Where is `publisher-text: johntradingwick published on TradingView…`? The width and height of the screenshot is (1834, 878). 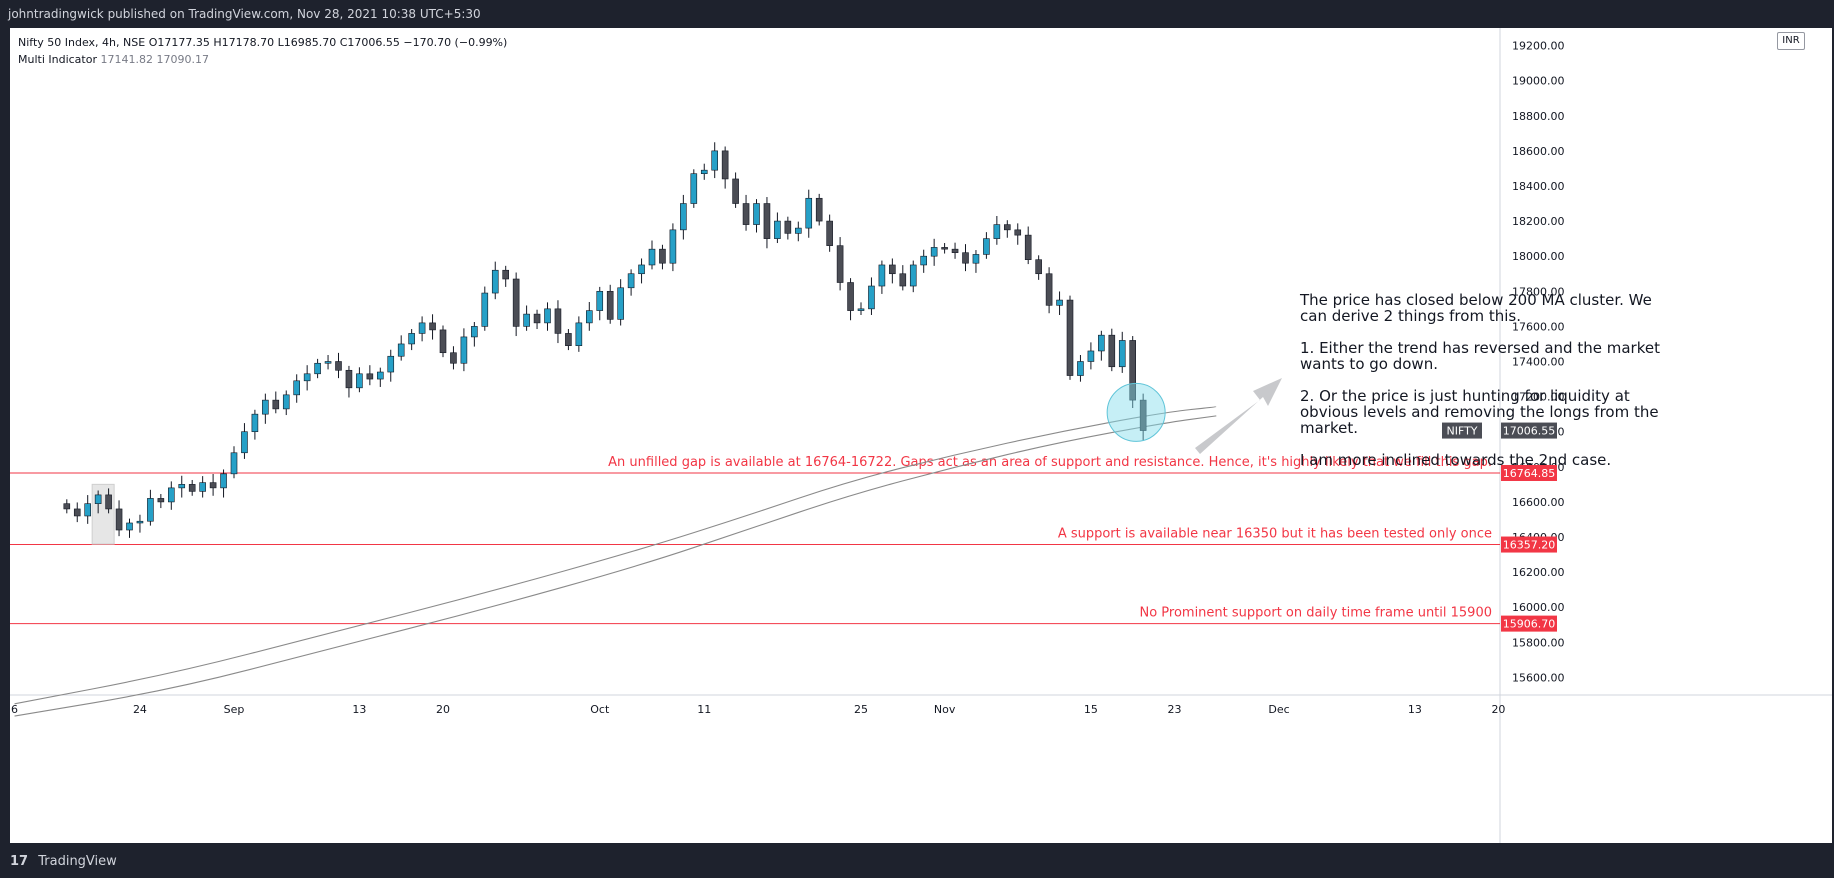 publisher-text: johntradingwick published on TradingView… is located at coordinates (244, 14).